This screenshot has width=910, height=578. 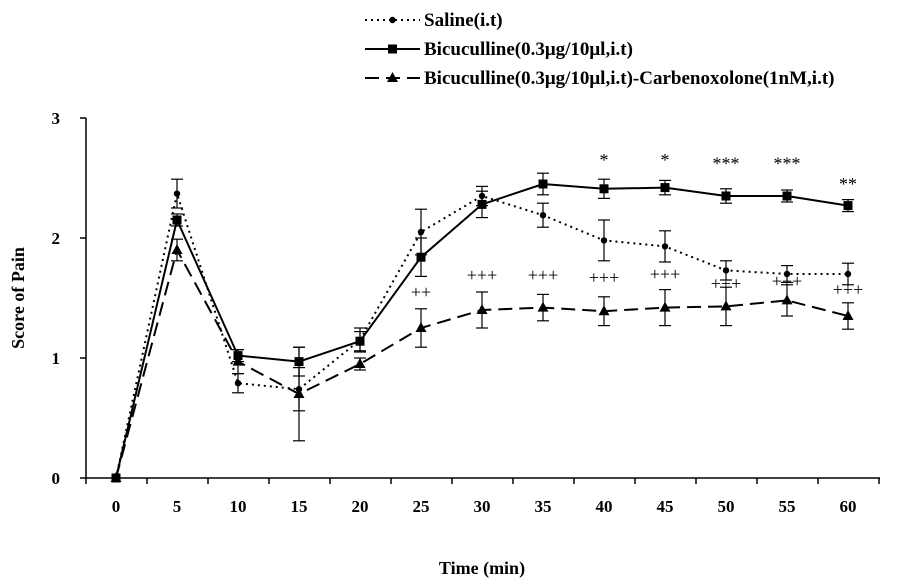 I want to click on x-tick-label: 60, so click(x=848, y=506).